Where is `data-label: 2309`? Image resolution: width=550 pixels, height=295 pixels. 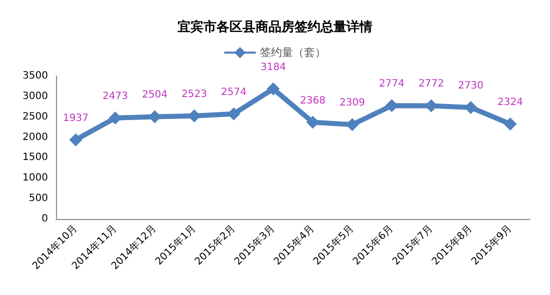 data-label: 2309 is located at coordinates (352, 103).